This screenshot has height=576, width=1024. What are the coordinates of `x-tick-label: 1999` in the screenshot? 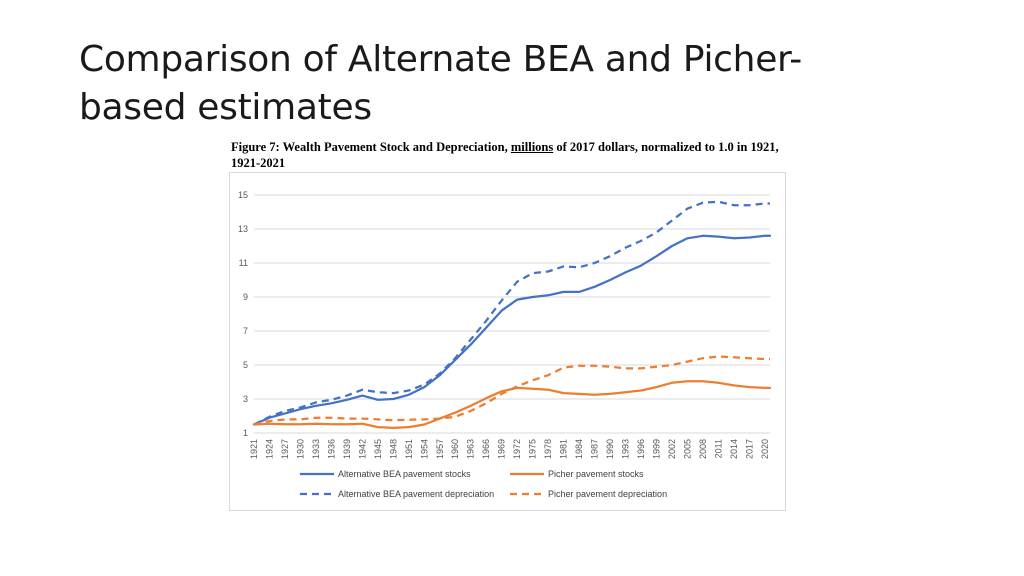 It's located at (656, 449).